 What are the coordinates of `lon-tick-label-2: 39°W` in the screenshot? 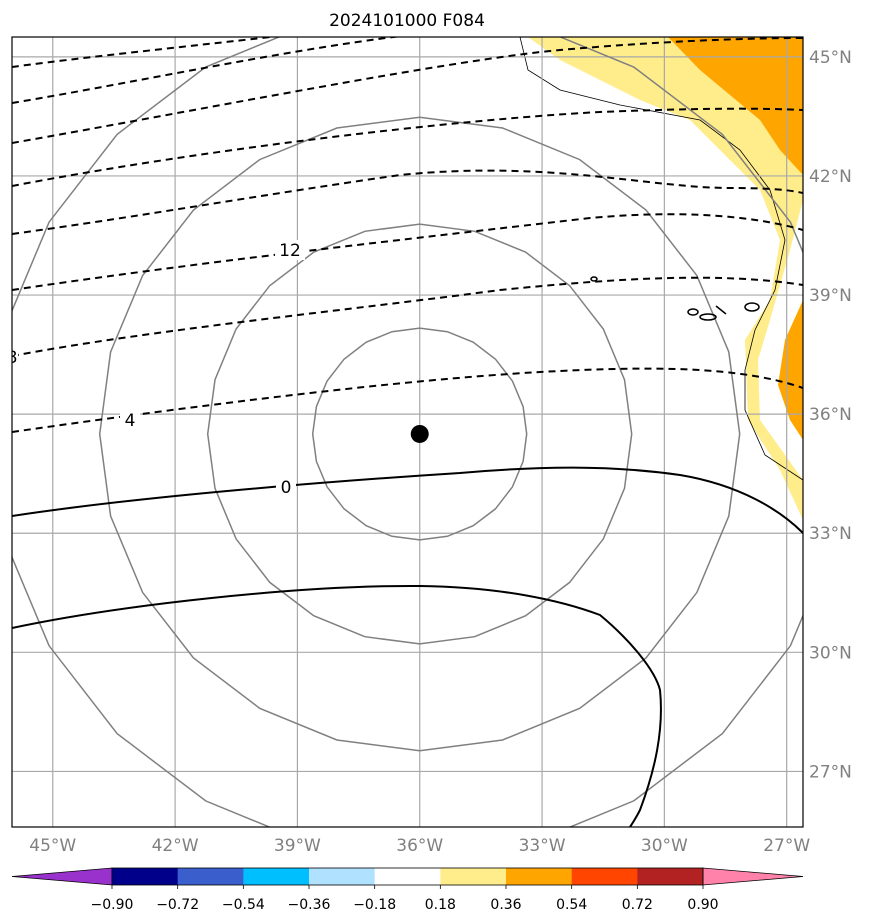 It's located at (297, 846).